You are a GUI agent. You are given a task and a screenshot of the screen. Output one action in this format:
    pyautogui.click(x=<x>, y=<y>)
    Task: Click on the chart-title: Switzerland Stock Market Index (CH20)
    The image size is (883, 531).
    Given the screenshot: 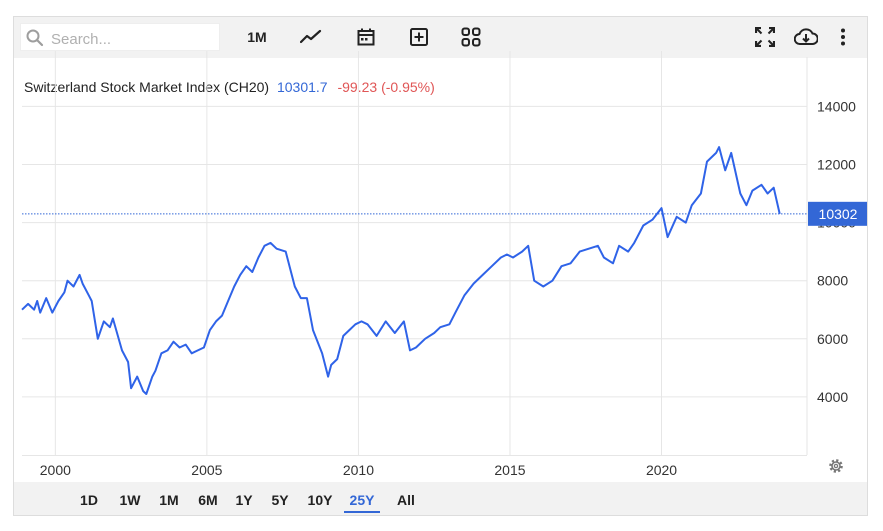 What is the action you would take?
    pyautogui.click(x=147, y=87)
    